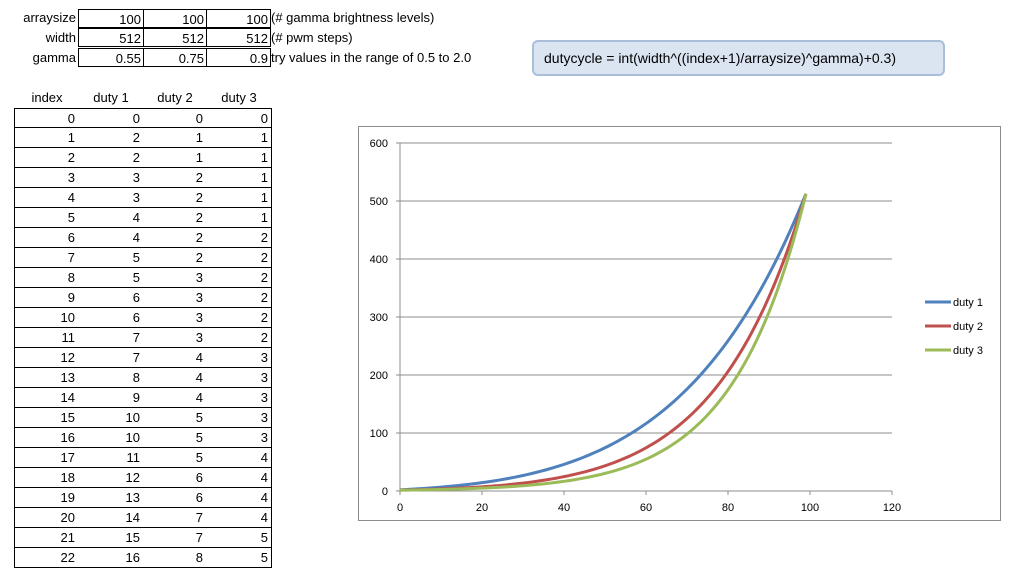  Describe the element at coordinates (111, 418) in the screenshot. I see `duty-1-cell: 10` at that location.